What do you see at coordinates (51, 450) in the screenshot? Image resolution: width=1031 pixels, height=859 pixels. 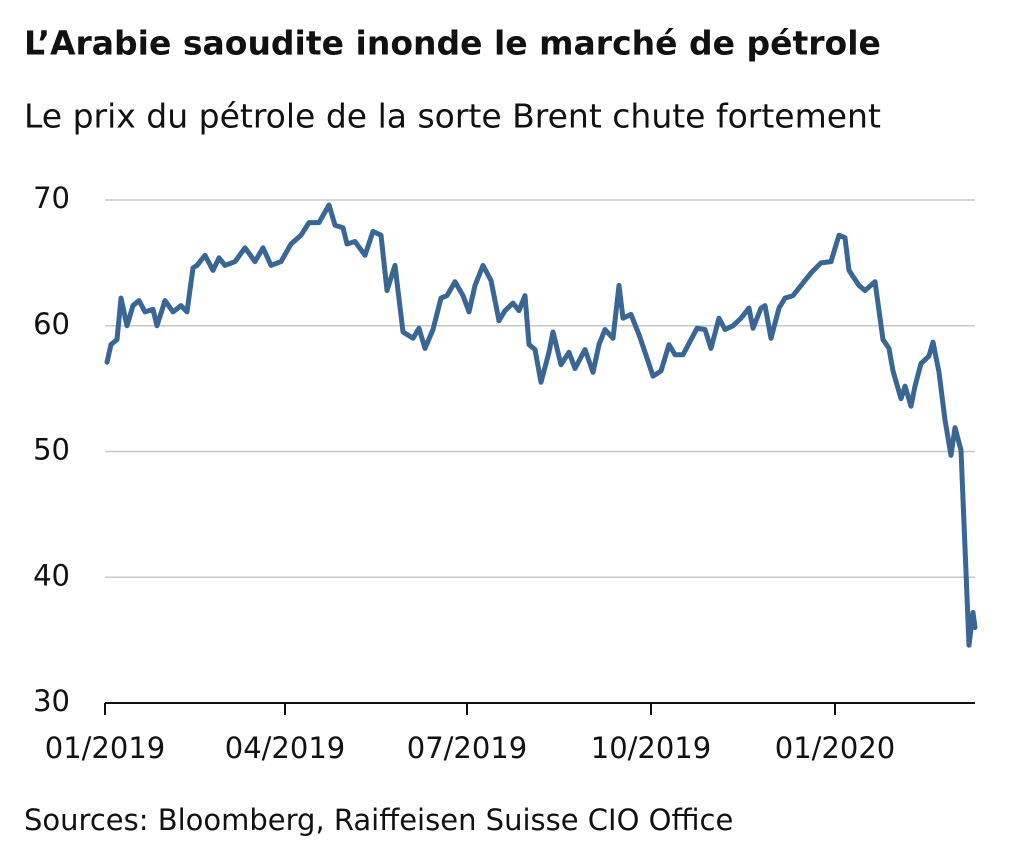 I see `y-tick-label: 50` at bounding box center [51, 450].